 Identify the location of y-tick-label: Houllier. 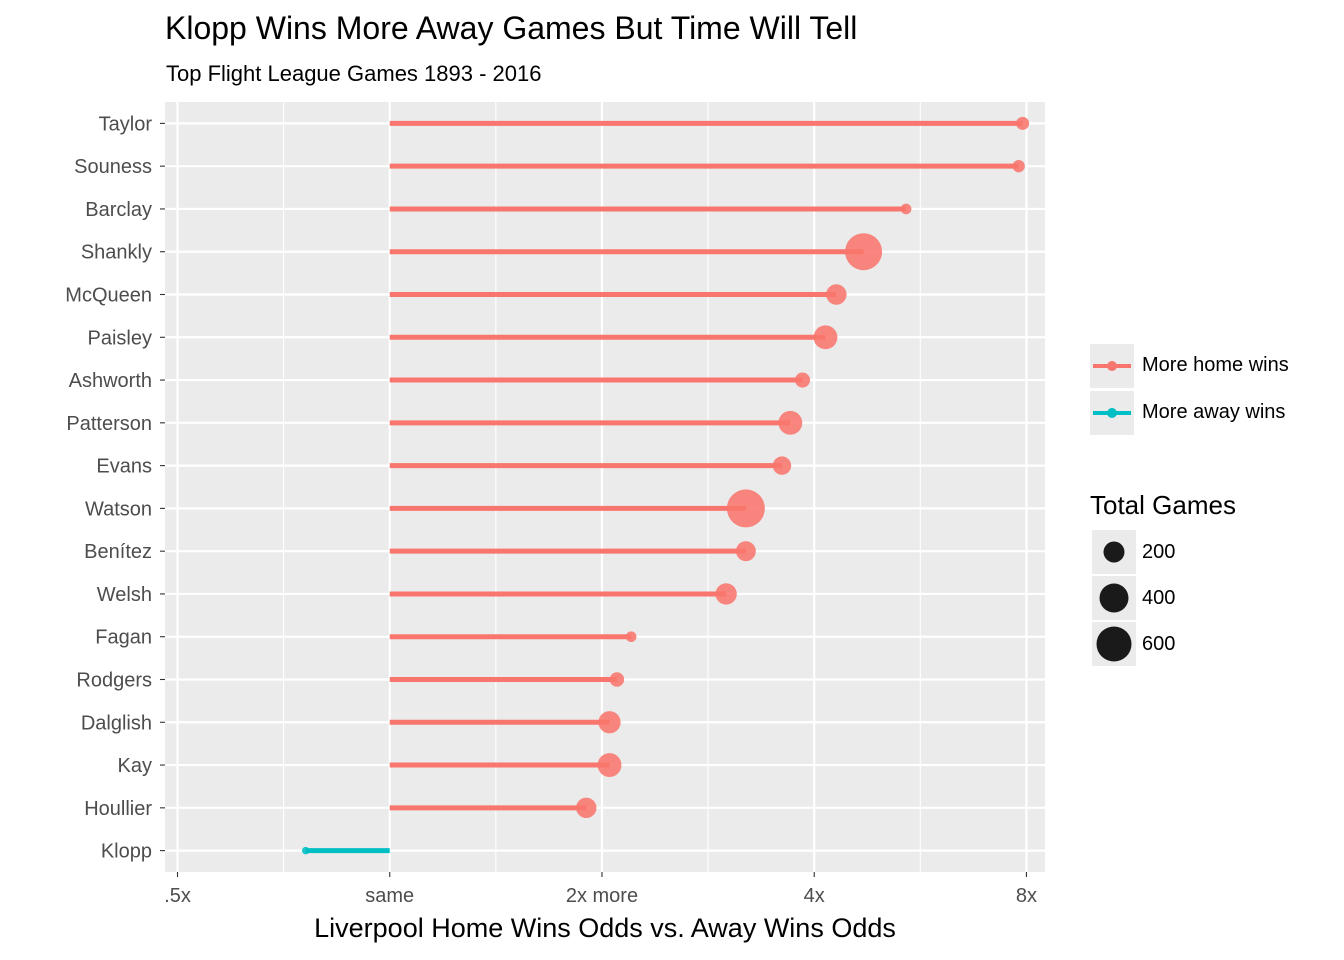
(118, 809).